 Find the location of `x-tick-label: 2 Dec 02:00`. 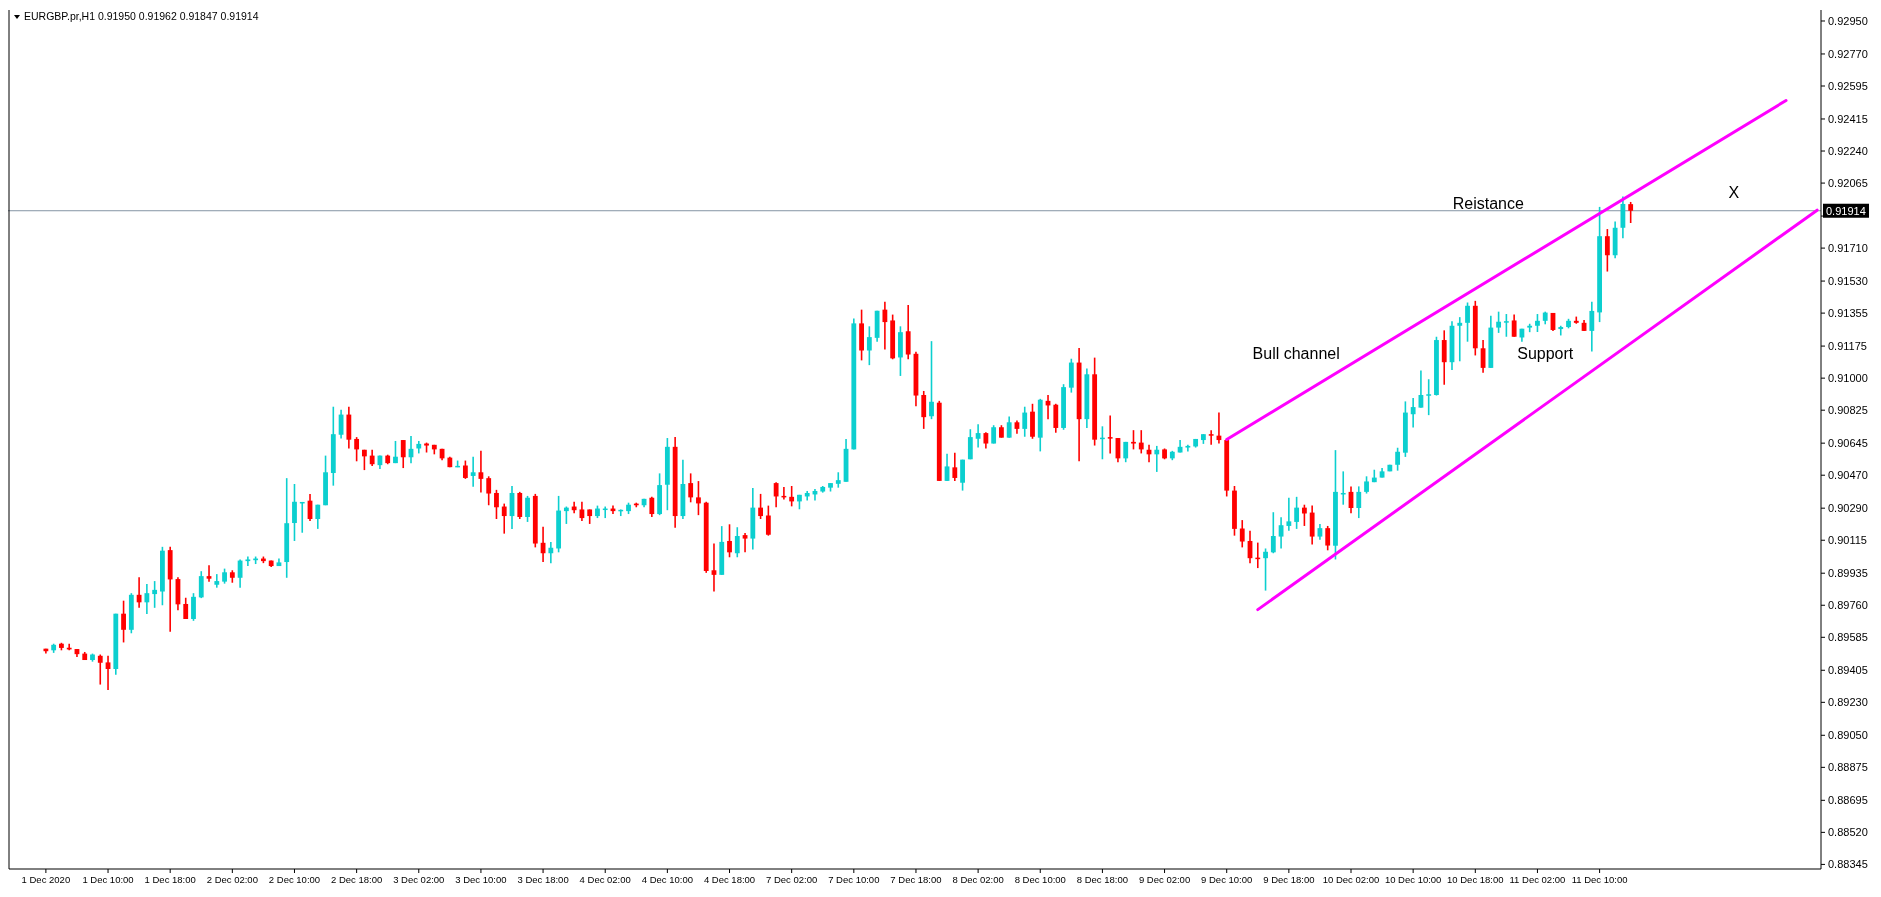

x-tick-label: 2 Dec 02:00 is located at coordinates (232, 879).